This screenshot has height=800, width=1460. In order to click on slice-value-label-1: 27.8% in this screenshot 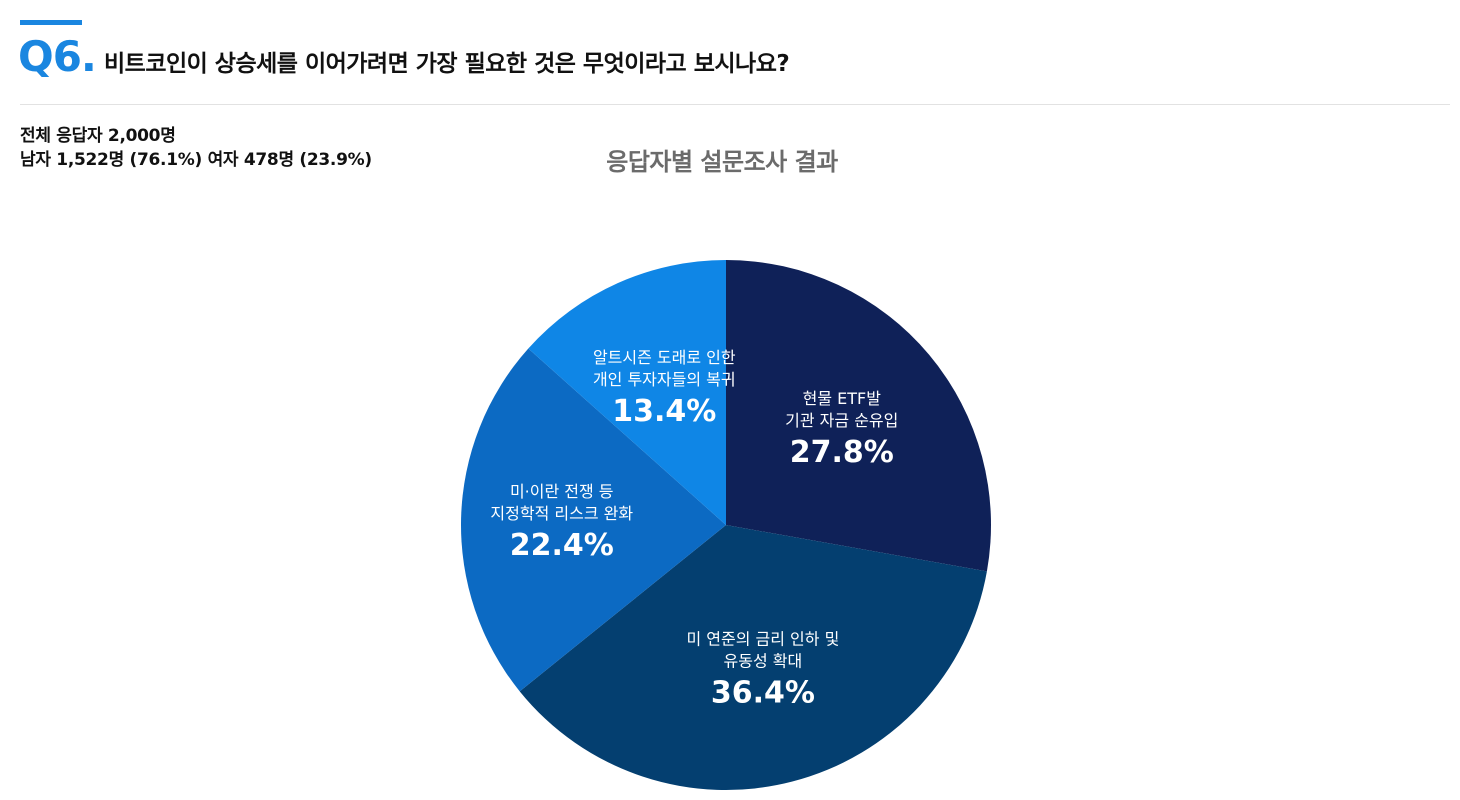, I will do `click(842, 452)`.